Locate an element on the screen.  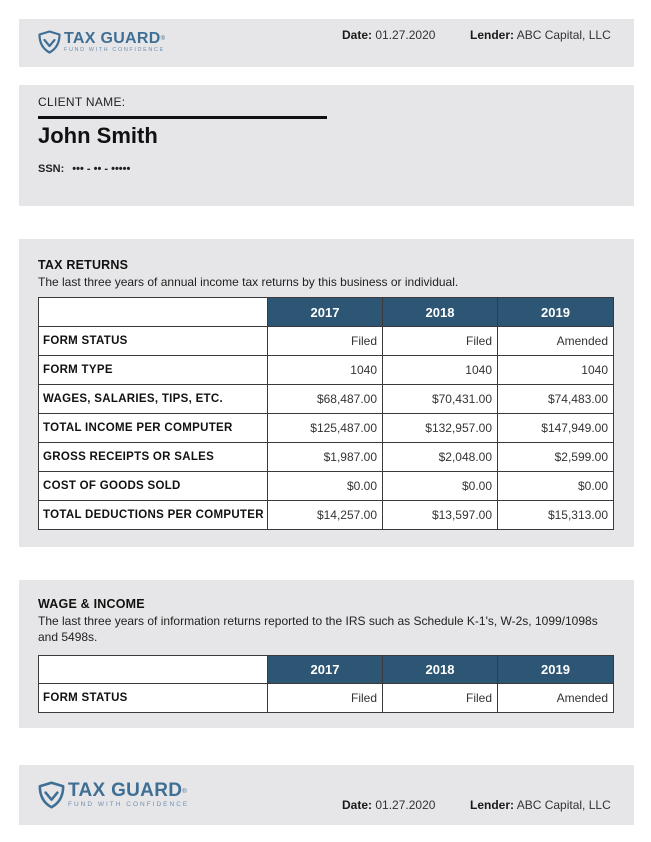
ssn-field: SSN: ••• - •• - ••••• is located at coordinates (84, 169).